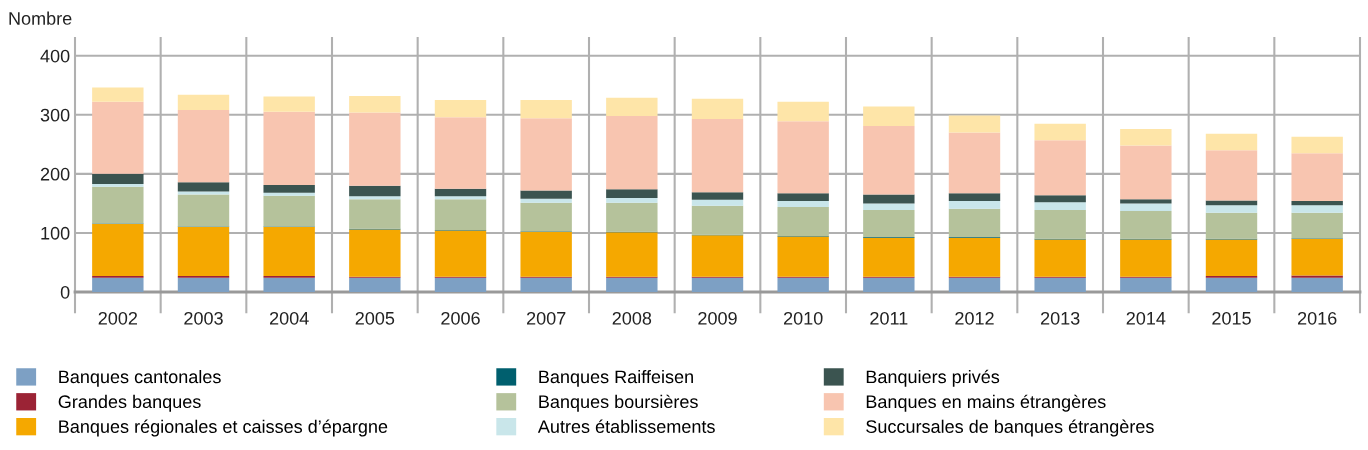  I want to click on y-tick-label: 400, so click(55, 56).